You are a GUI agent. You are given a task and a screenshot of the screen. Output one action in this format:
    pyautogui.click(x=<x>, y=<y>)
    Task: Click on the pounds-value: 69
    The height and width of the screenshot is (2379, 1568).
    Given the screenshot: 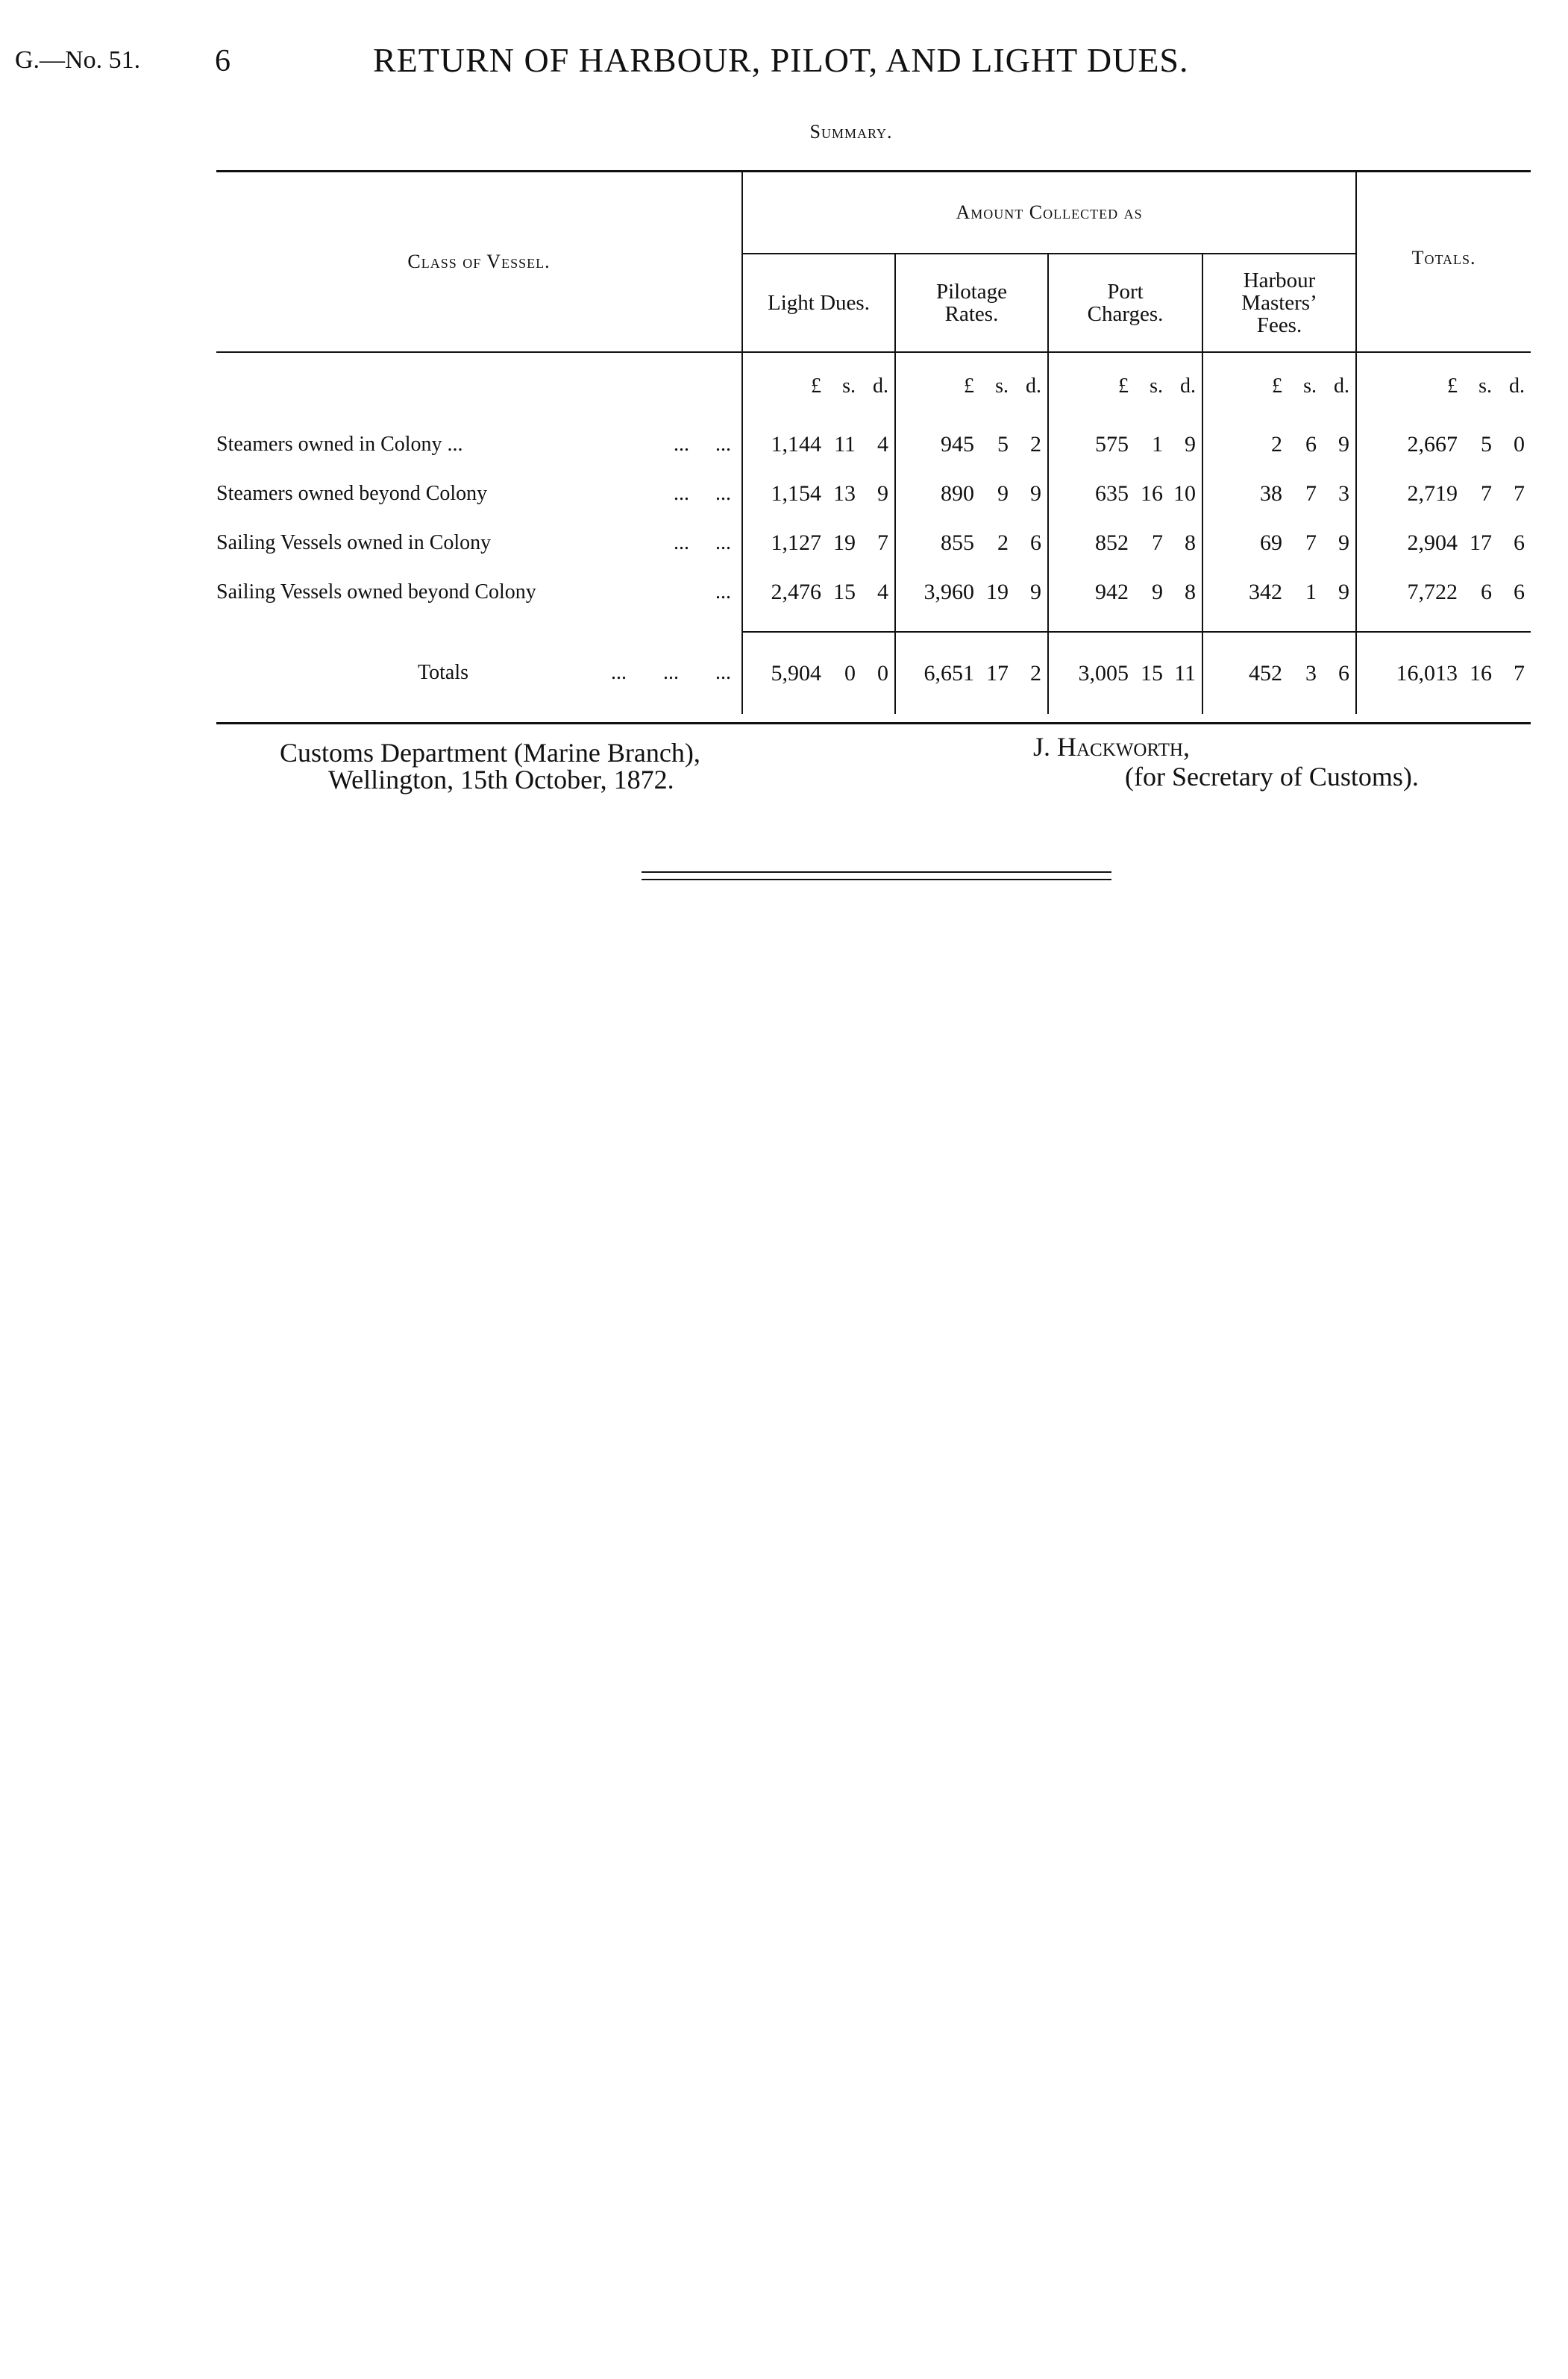 What is the action you would take?
    pyautogui.click(x=1271, y=542)
    